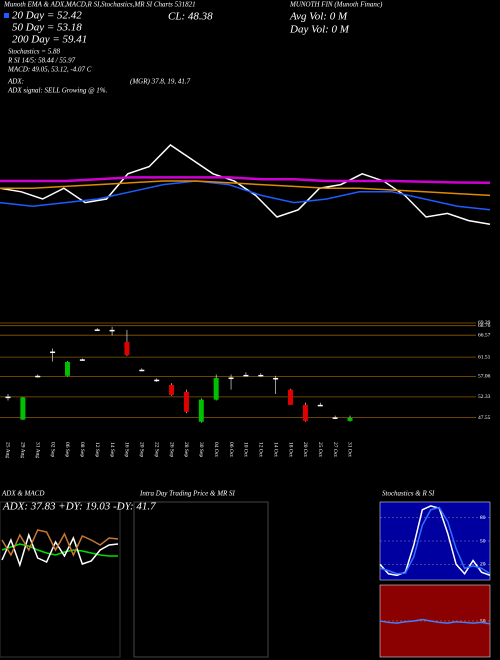  What do you see at coordinates (318, 17) in the screenshot?
I see `avg-vol: Avg Vol: 0 M` at bounding box center [318, 17].